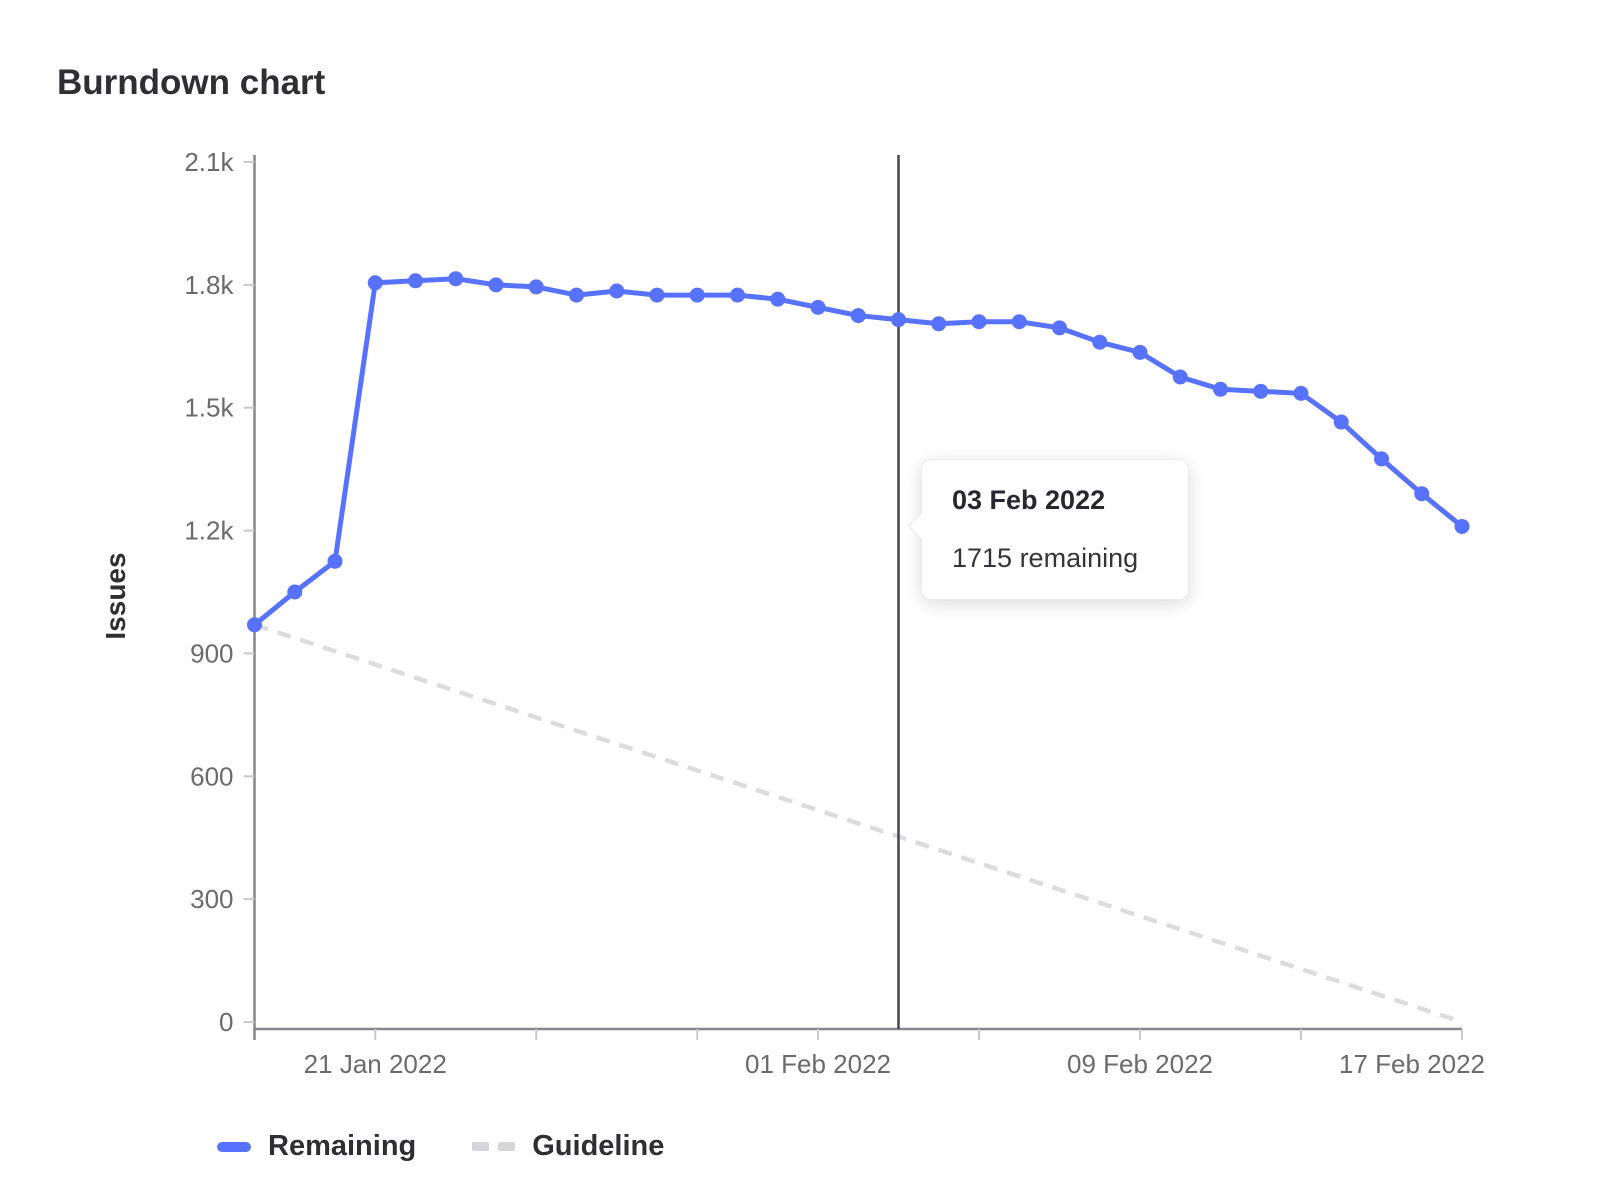 Image resolution: width=1622 pixels, height=1204 pixels. I want to click on tooltip-value: 1715 remaining, so click(1045, 558).